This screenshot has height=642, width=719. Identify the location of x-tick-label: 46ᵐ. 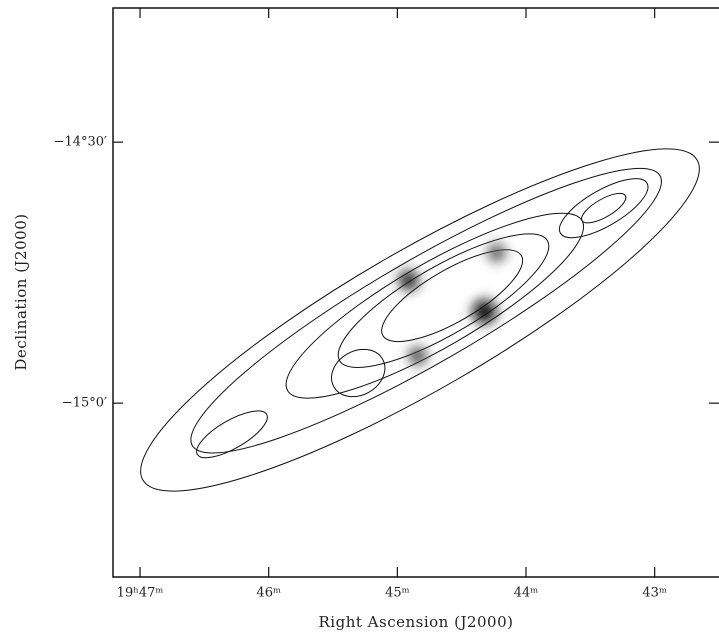
(268, 593).